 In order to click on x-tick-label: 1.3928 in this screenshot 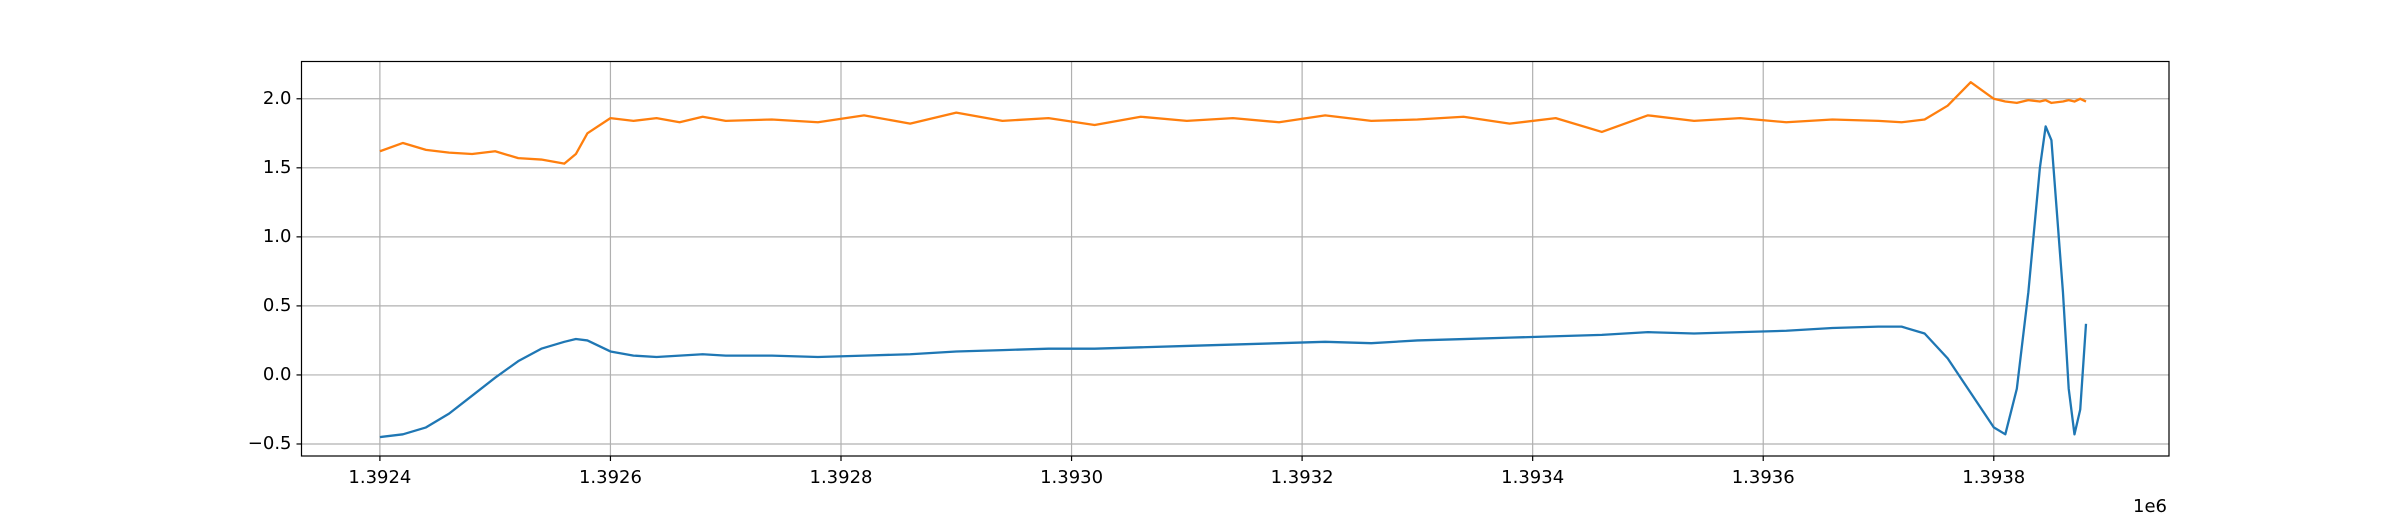, I will do `click(841, 477)`.